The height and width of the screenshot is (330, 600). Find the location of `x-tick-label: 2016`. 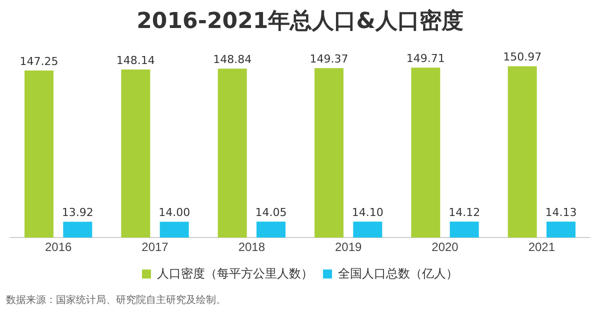

x-tick-label: 2016 is located at coordinates (58, 247).